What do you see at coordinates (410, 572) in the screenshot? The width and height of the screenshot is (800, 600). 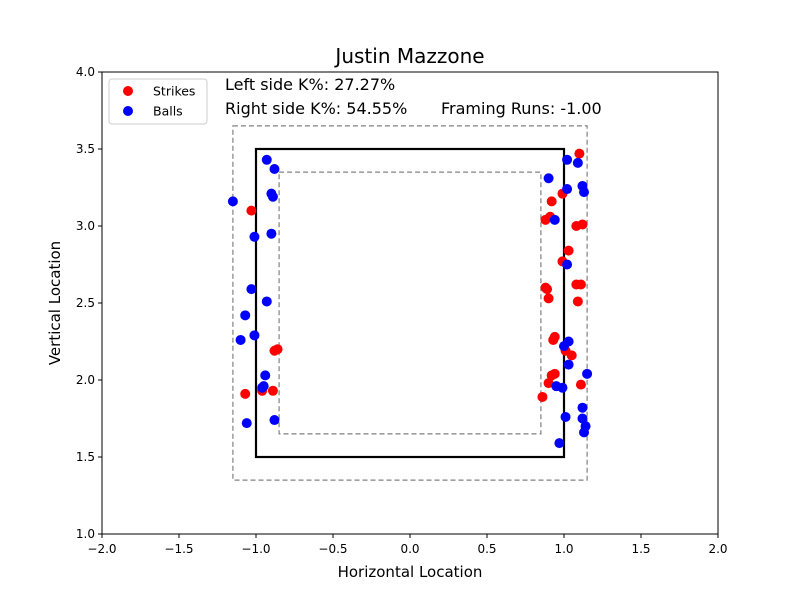 I see `x-axis-label: Horizontal Location` at bounding box center [410, 572].